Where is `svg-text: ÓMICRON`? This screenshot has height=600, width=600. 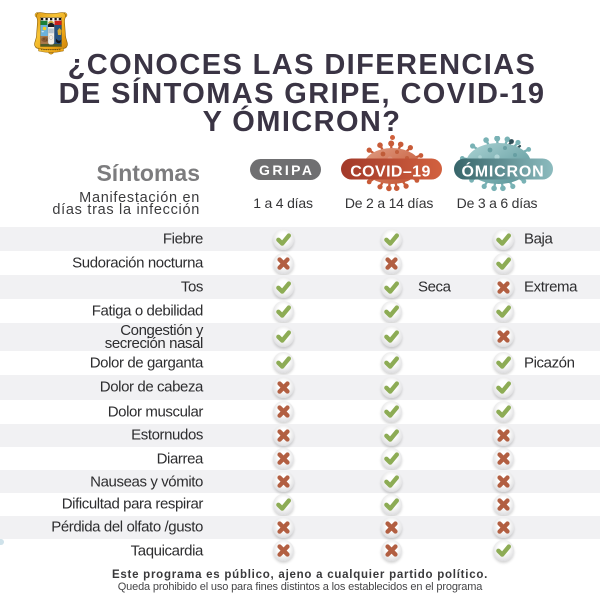 svg-text: ÓMICRON is located at coordinates (503, 171).